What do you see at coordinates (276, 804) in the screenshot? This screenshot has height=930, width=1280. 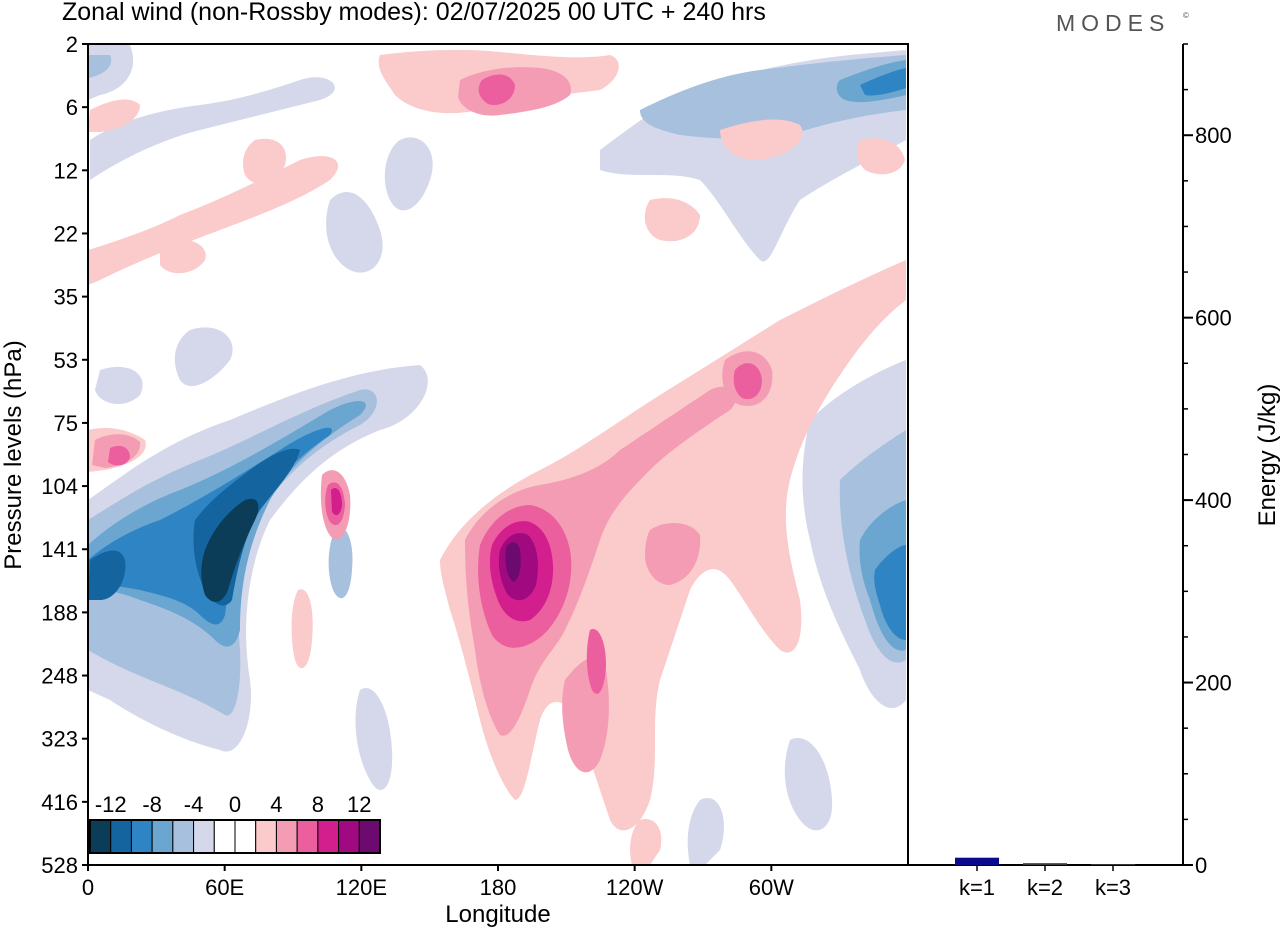 I see `colorbar-label: 4` at bounding box center [276, 804].